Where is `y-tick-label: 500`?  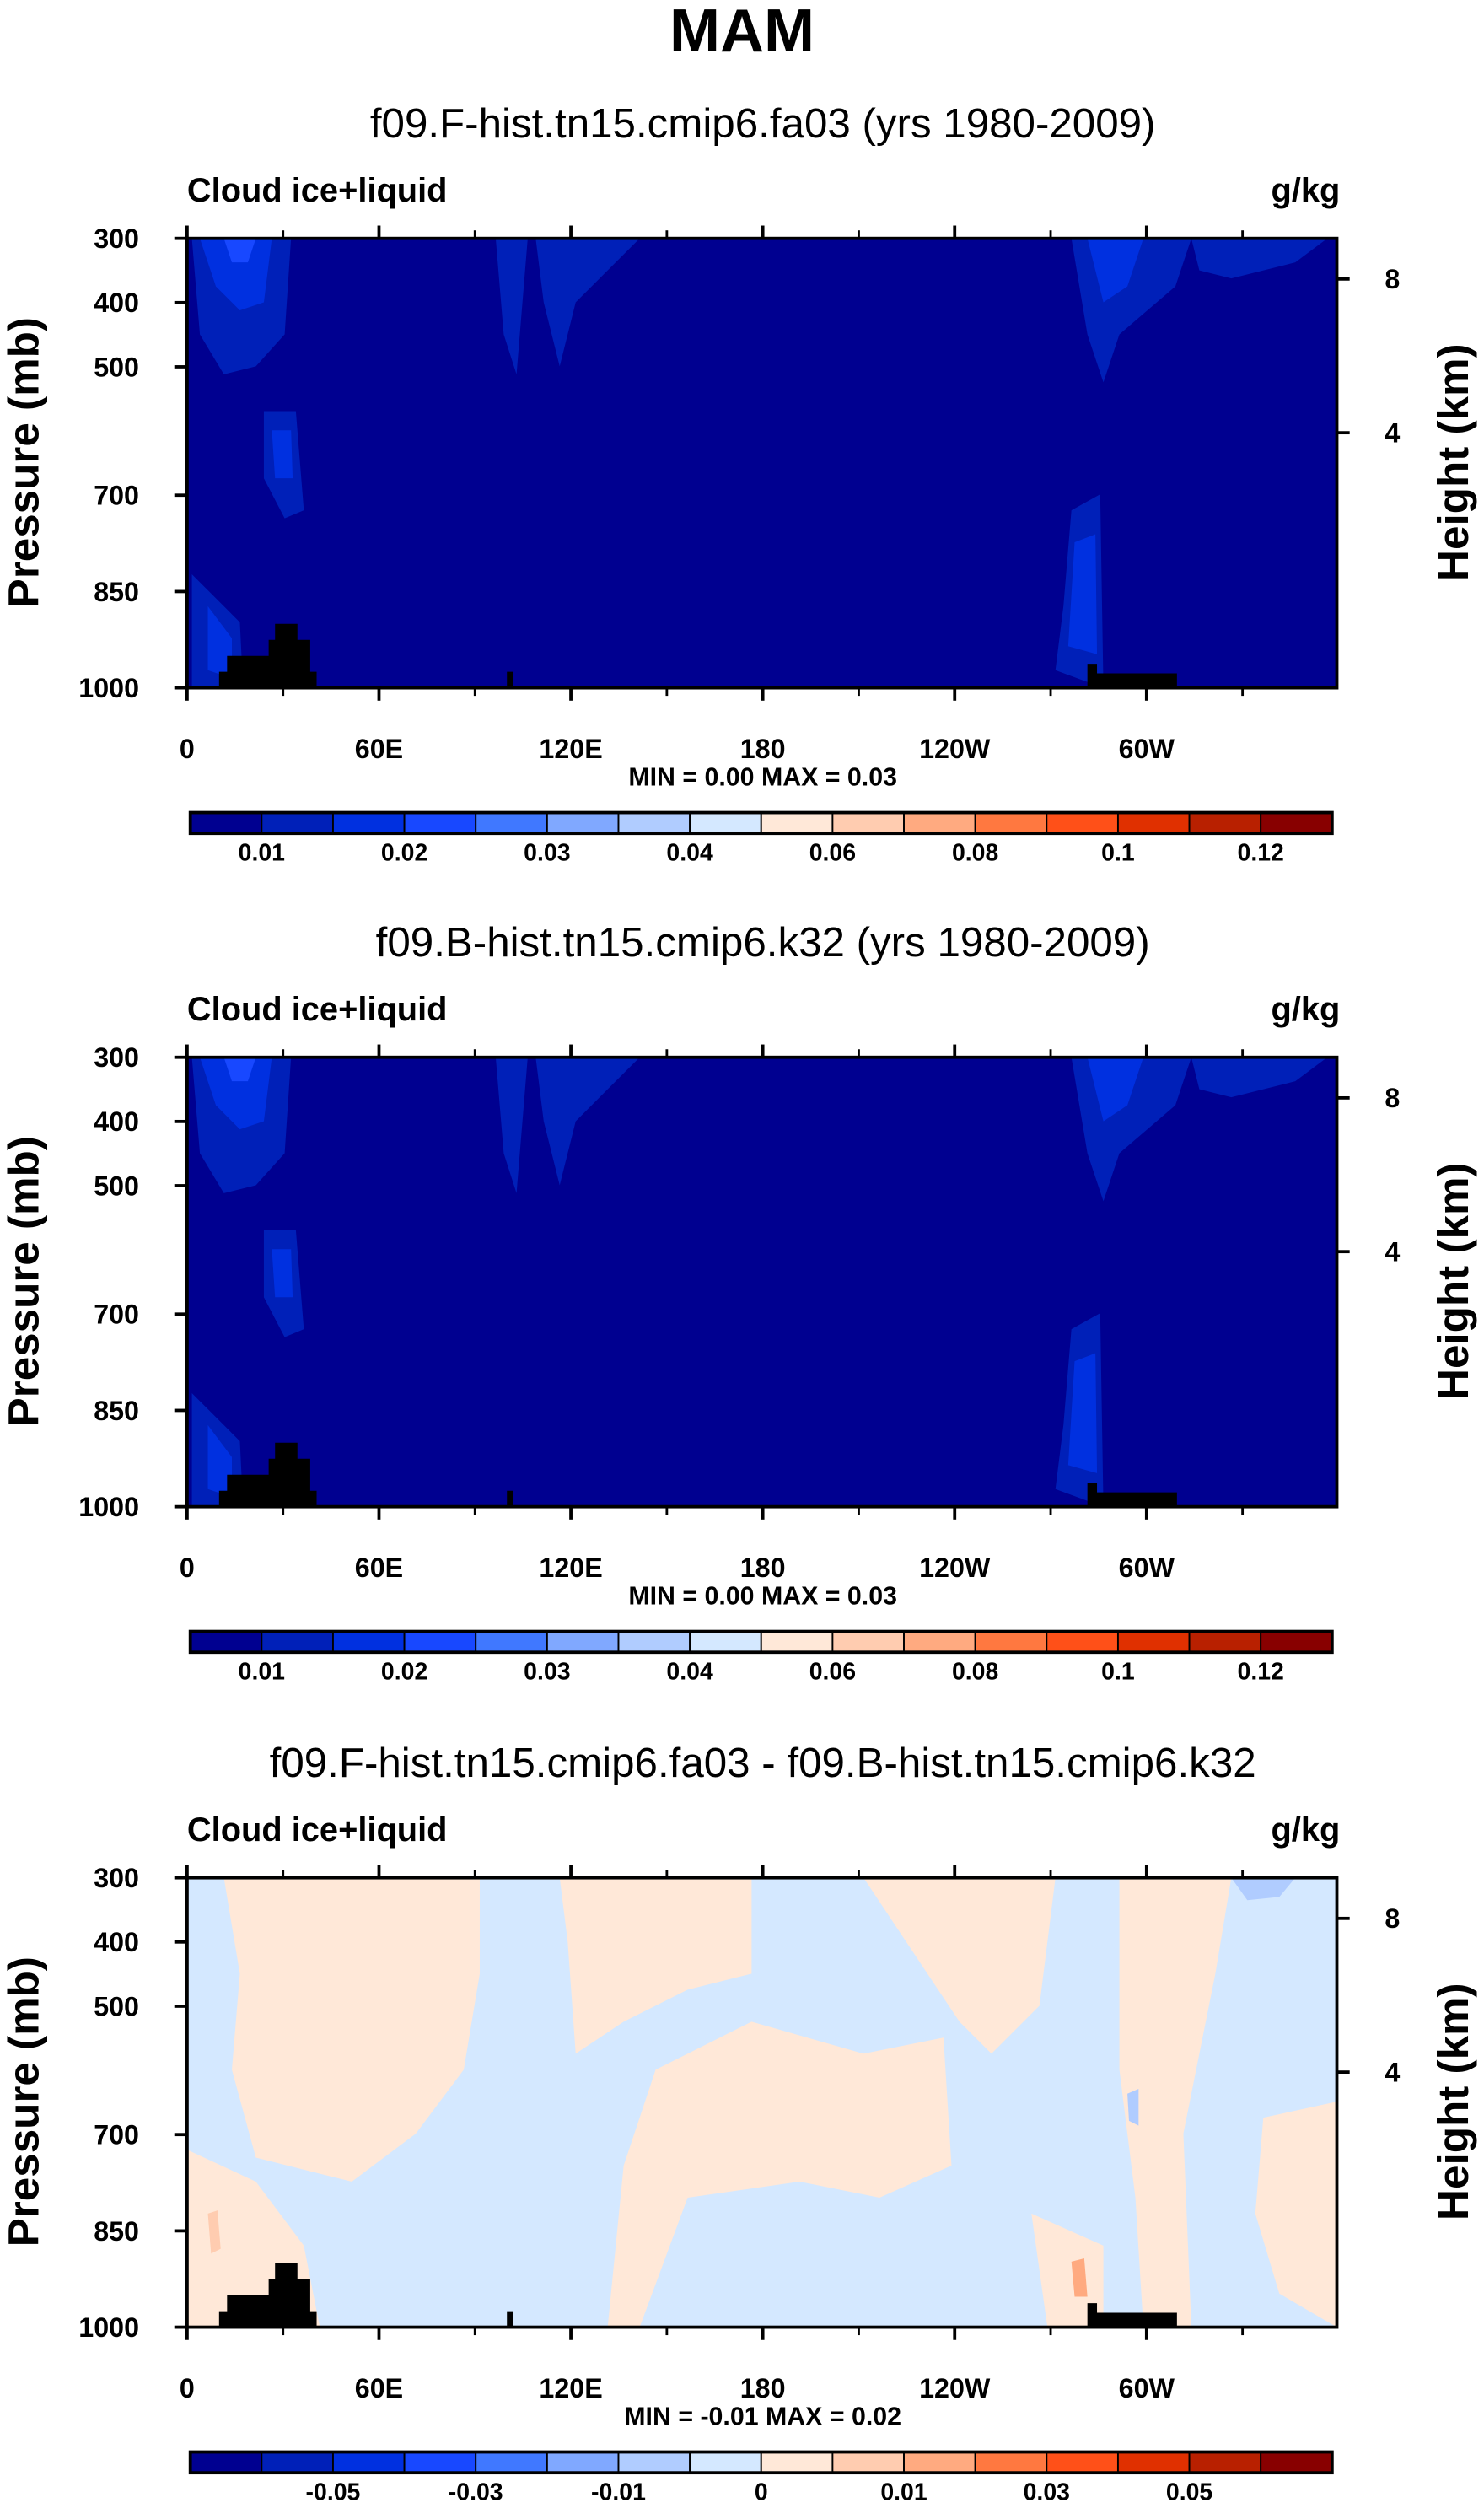
y-tick-label: 500 is located at coordinates (116, 1186).